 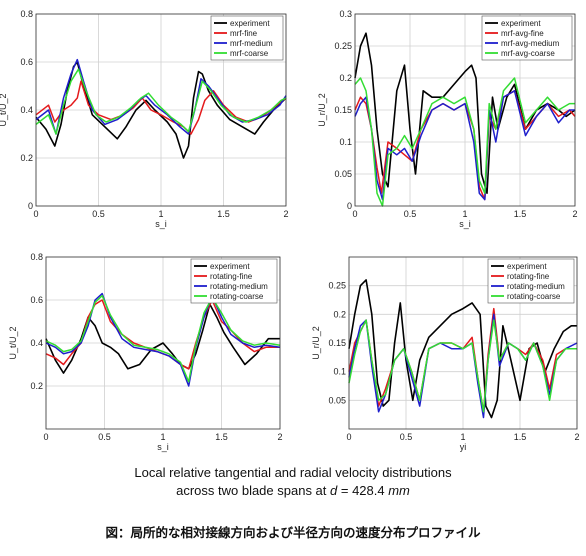 I want to click on legend-label: mrf-medium, so click(x=251, y=43).